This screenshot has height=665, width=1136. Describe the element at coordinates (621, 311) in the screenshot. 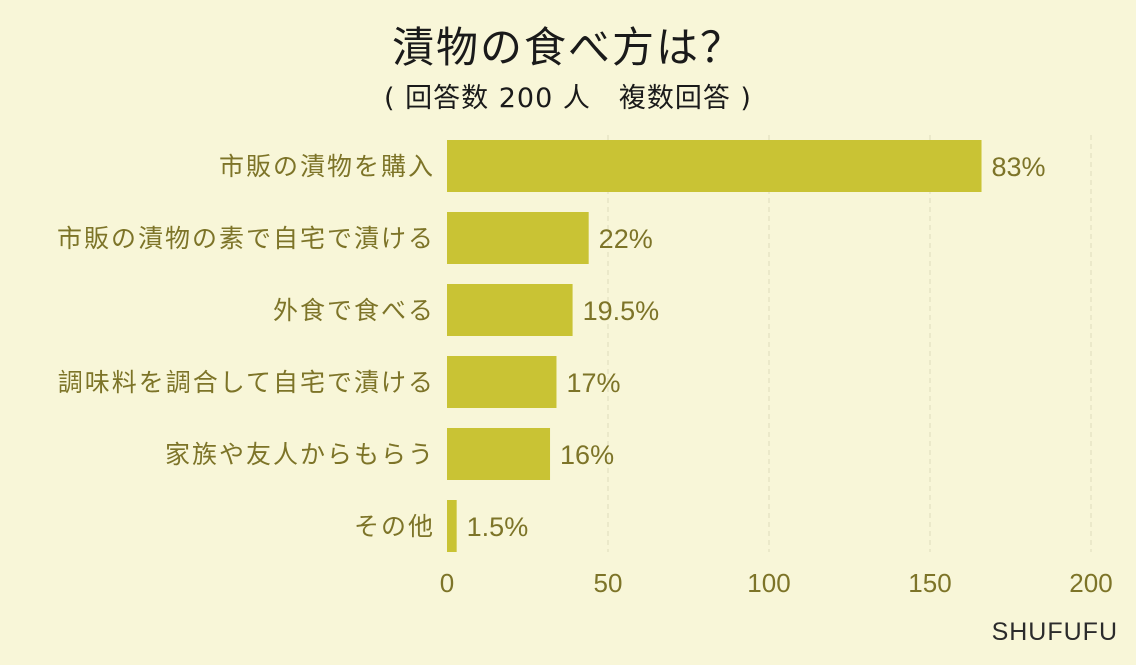

I see `data-label: 19.5%` at that location.